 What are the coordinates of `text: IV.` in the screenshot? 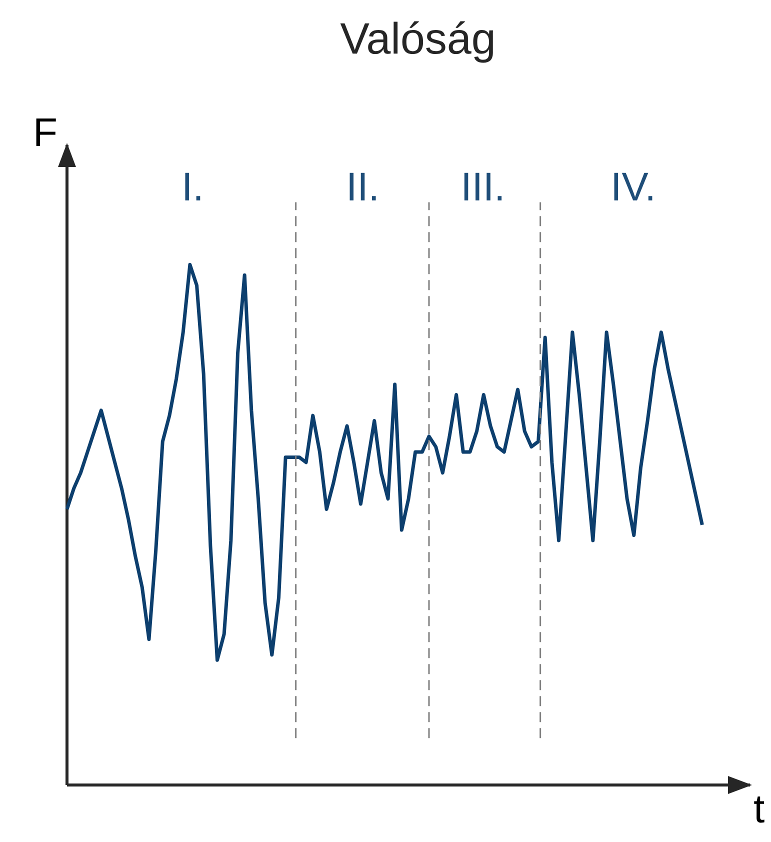 It's located at (633, 186).